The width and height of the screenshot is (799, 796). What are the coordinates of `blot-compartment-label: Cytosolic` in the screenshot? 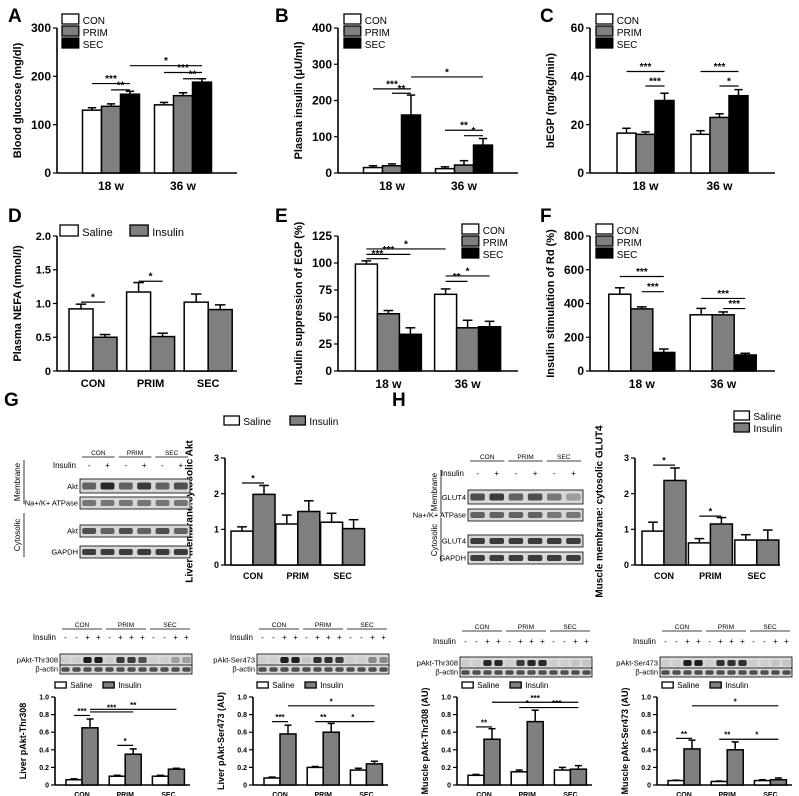 It's located at (434, 540).